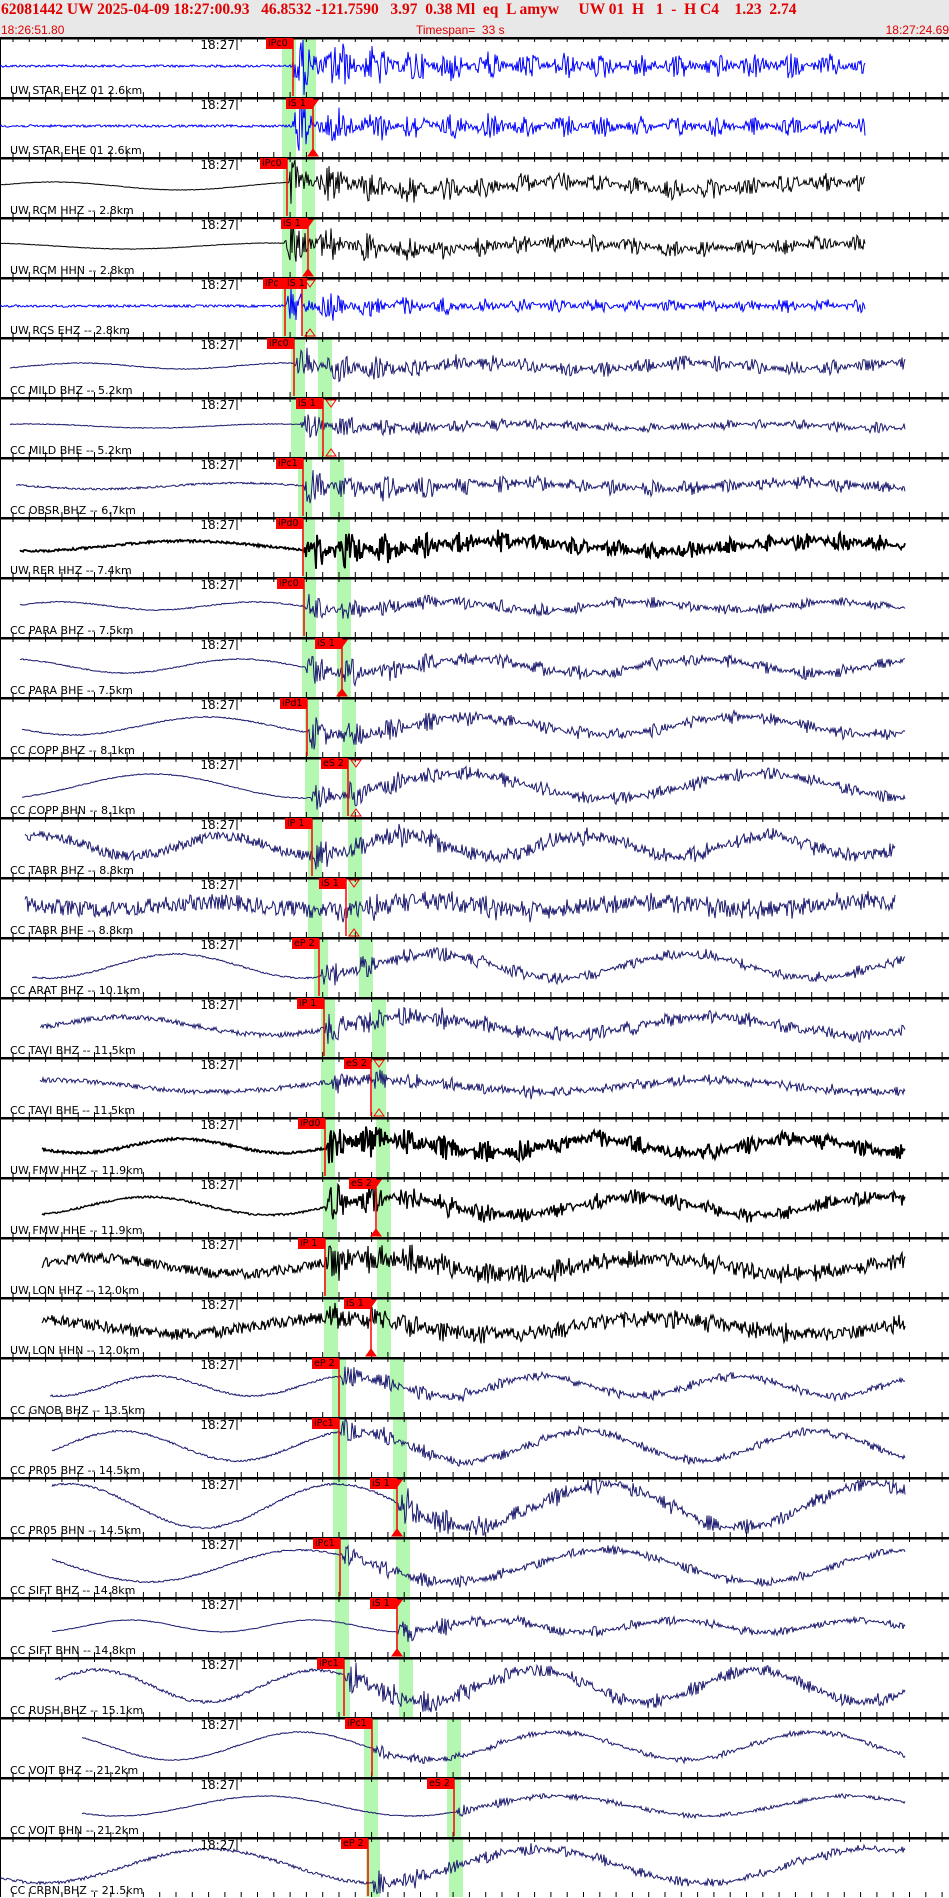  What do you see at coordinates (474, 1687) in the screenshot?
I see `trace-panel: 18:27 iPc1 CC RUSH BHZ -- 15.1km` at bounding box center [474, 1687].